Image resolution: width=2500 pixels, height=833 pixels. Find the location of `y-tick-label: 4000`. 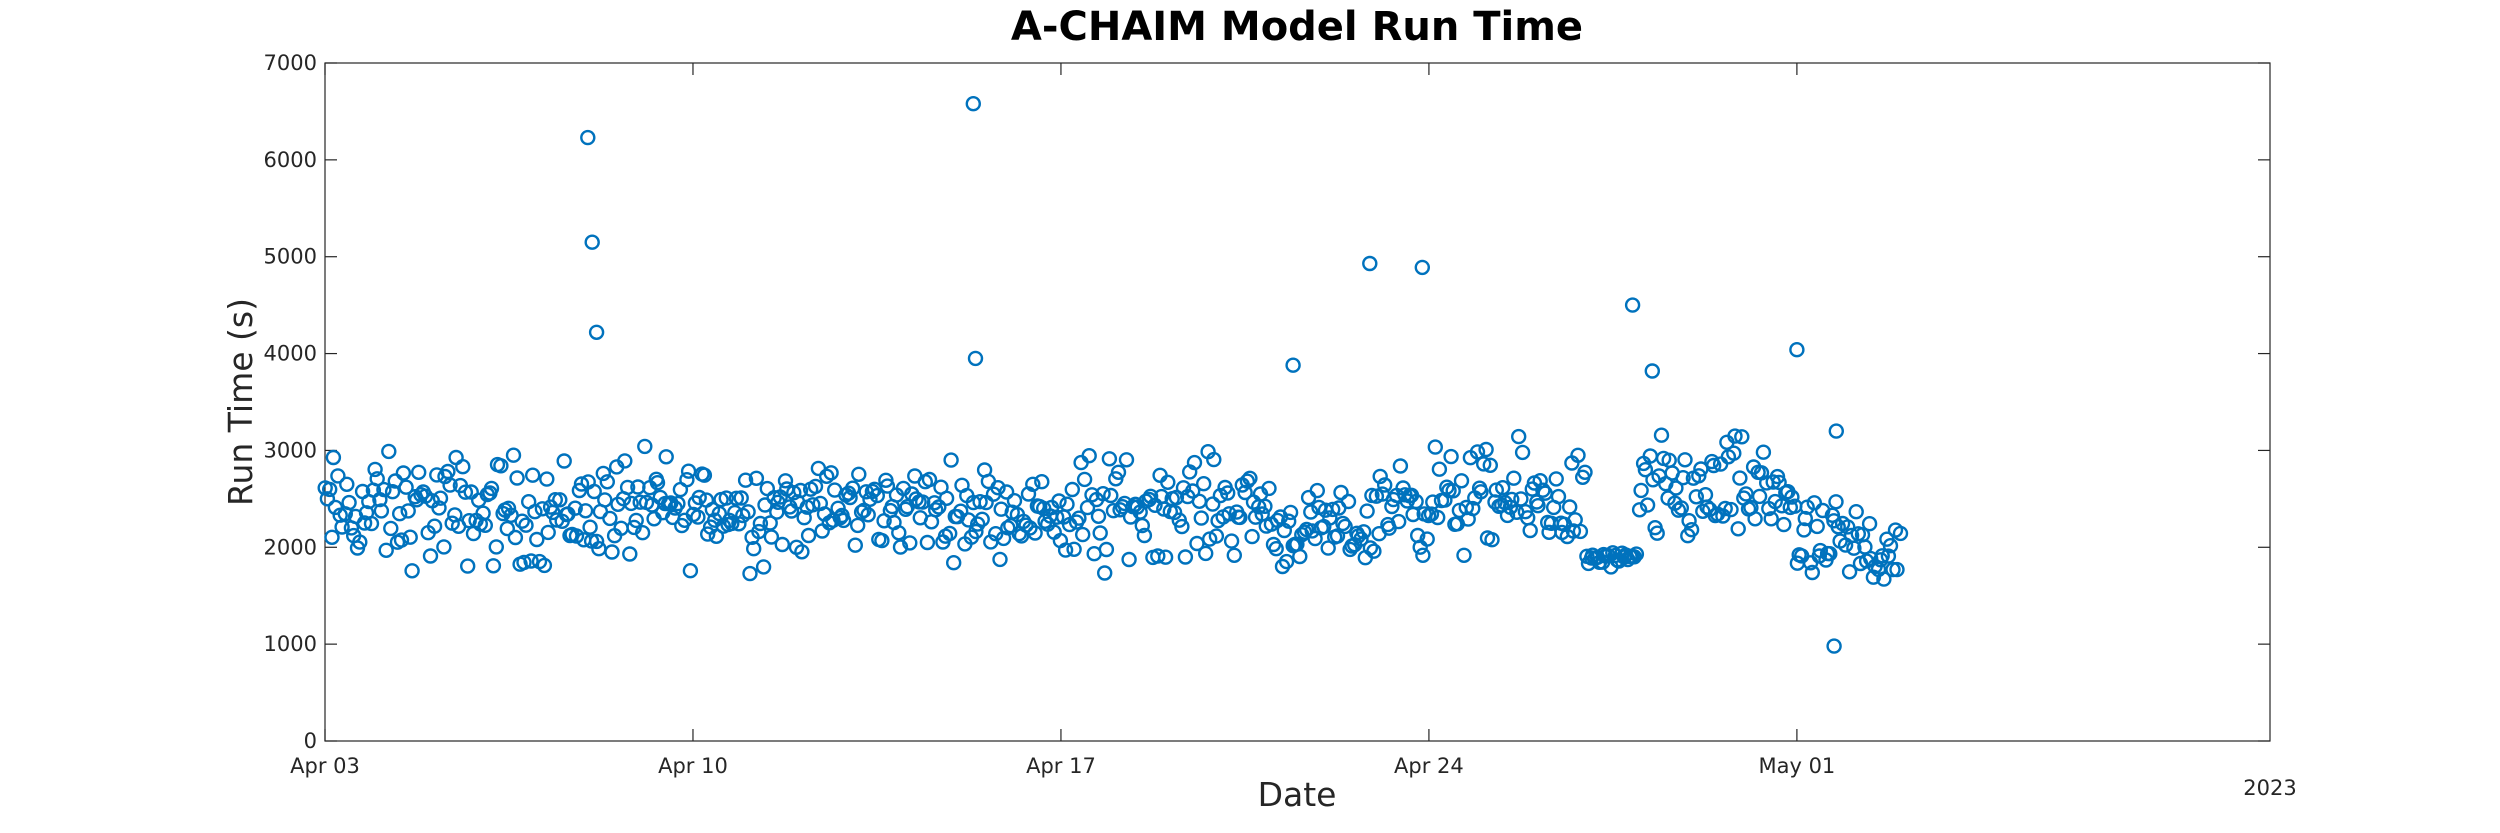

y-tick-label: 4000 is located at coordinates (290, 354).